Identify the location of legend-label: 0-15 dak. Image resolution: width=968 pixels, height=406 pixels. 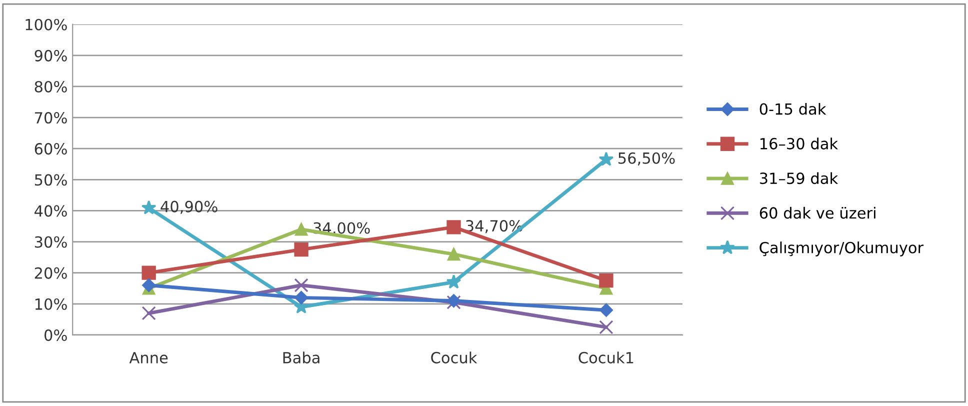
(793, 108).